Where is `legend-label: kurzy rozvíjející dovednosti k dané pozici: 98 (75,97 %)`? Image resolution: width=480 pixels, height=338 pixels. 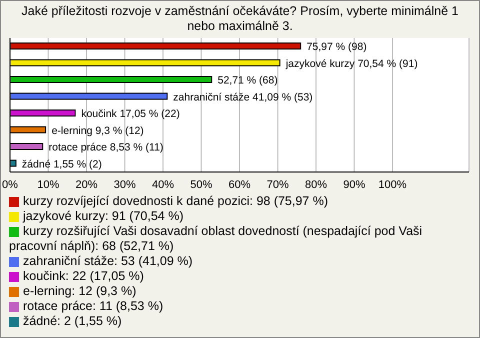
legend-label: kurzy rozvíjející dovednosti k dané pozici: 98 (75,97 %) is located at coordinates (175, 201).